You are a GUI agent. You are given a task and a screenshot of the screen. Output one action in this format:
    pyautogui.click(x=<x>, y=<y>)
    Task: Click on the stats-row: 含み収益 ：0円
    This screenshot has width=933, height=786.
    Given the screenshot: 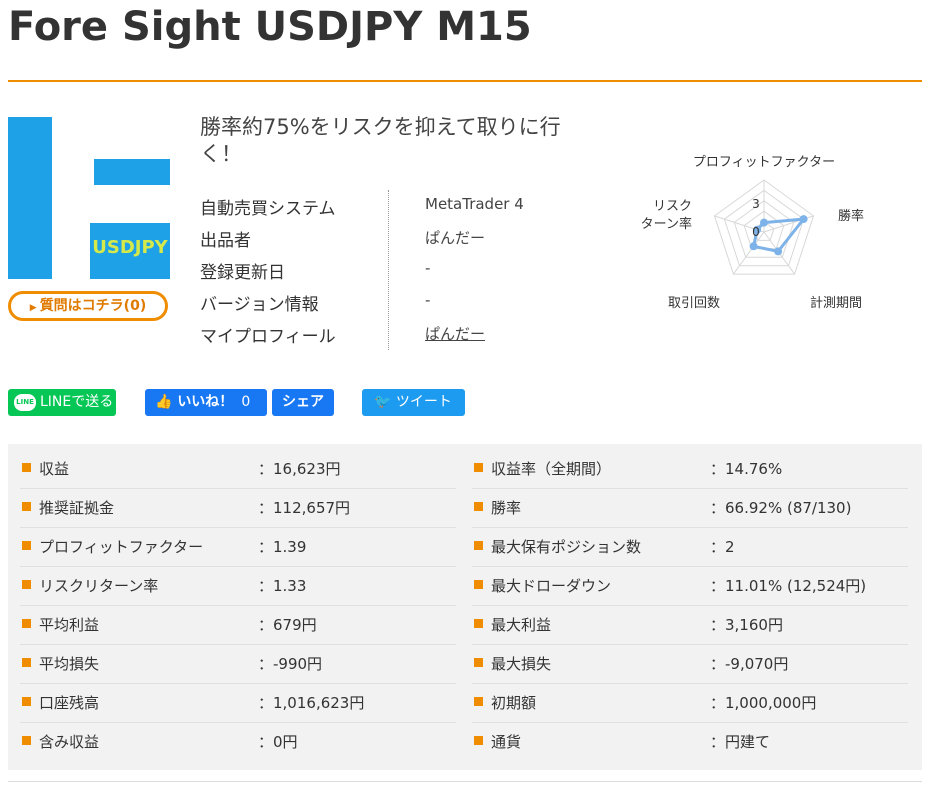 What is the action you would take?
    pyautogui.click(x=238, y=742)
    